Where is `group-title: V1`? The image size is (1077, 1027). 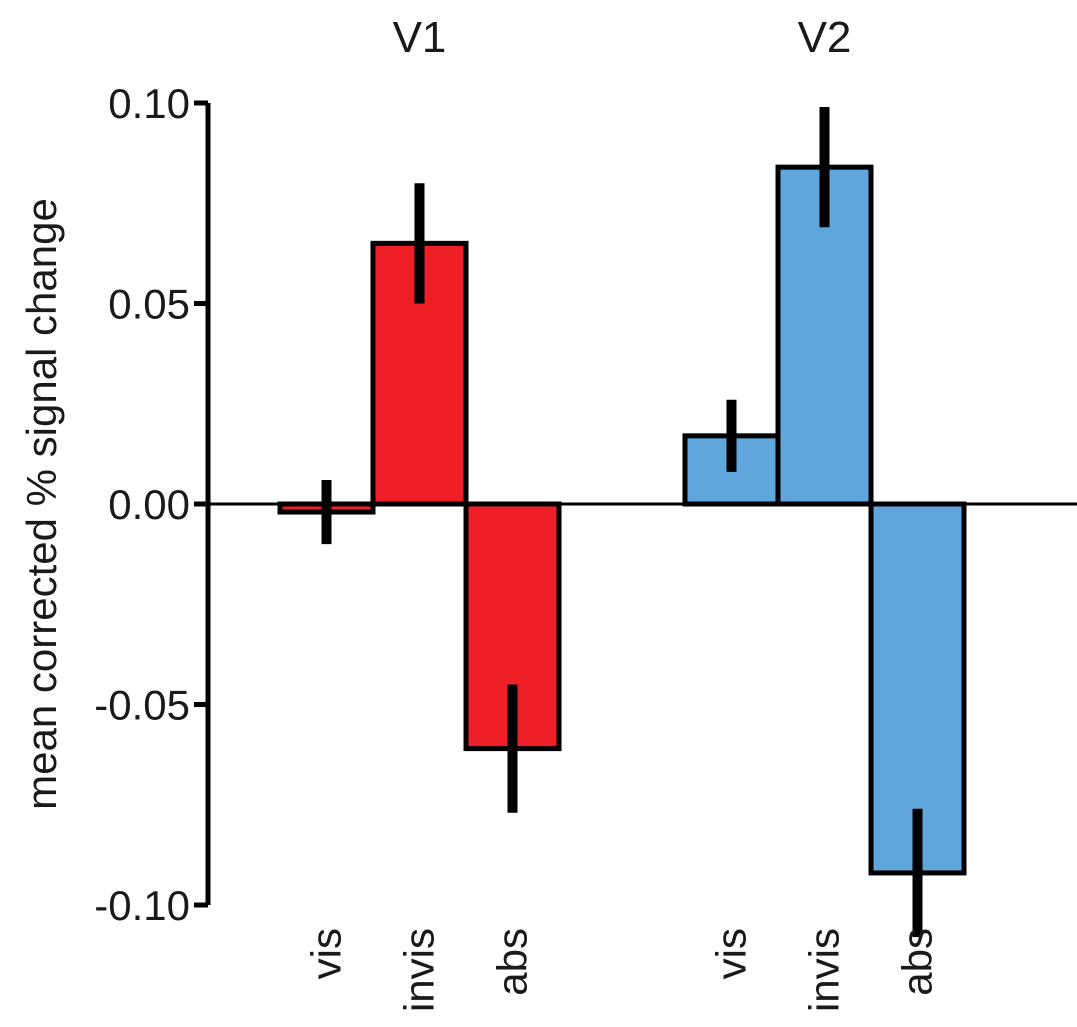 group-title: V1 is located at coordinates (420, 37).